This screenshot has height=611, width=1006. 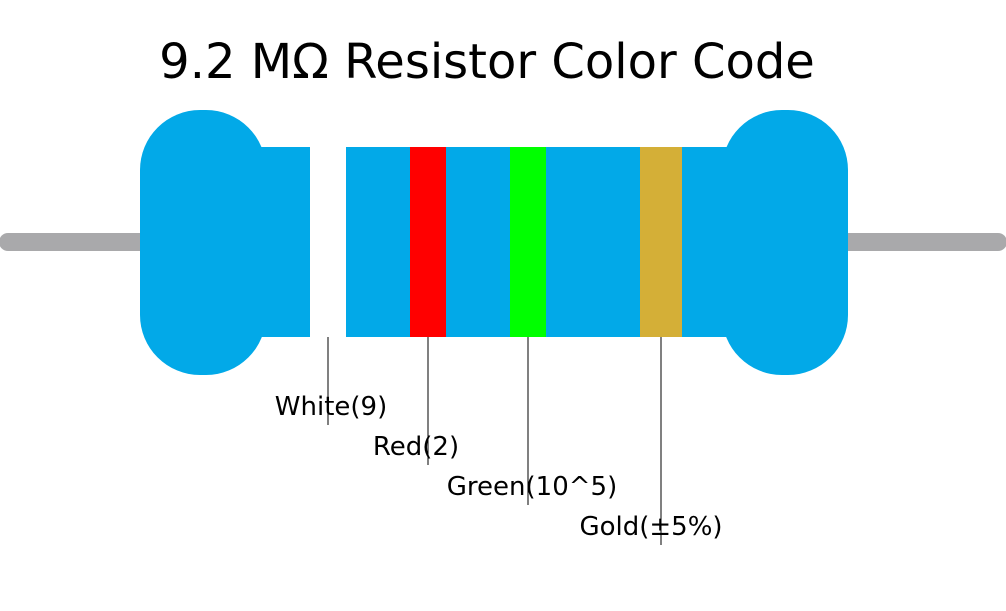 I want to click on band-label: Gold(±5%), so click(x=650, y=527).